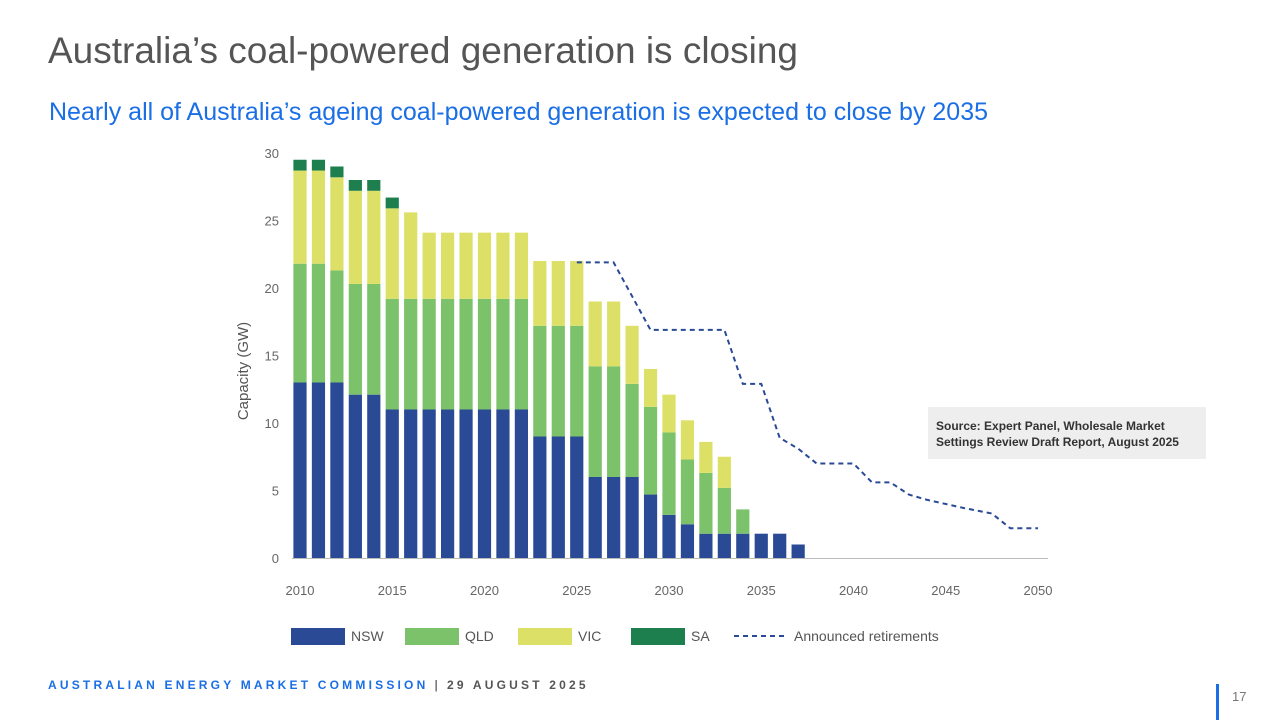 This screenshot has height=720, width=1280. What do you see at coordinates (318, 470) in the screenshot?
I see `bar-nsw-2011` at bounding box center [318, 470].